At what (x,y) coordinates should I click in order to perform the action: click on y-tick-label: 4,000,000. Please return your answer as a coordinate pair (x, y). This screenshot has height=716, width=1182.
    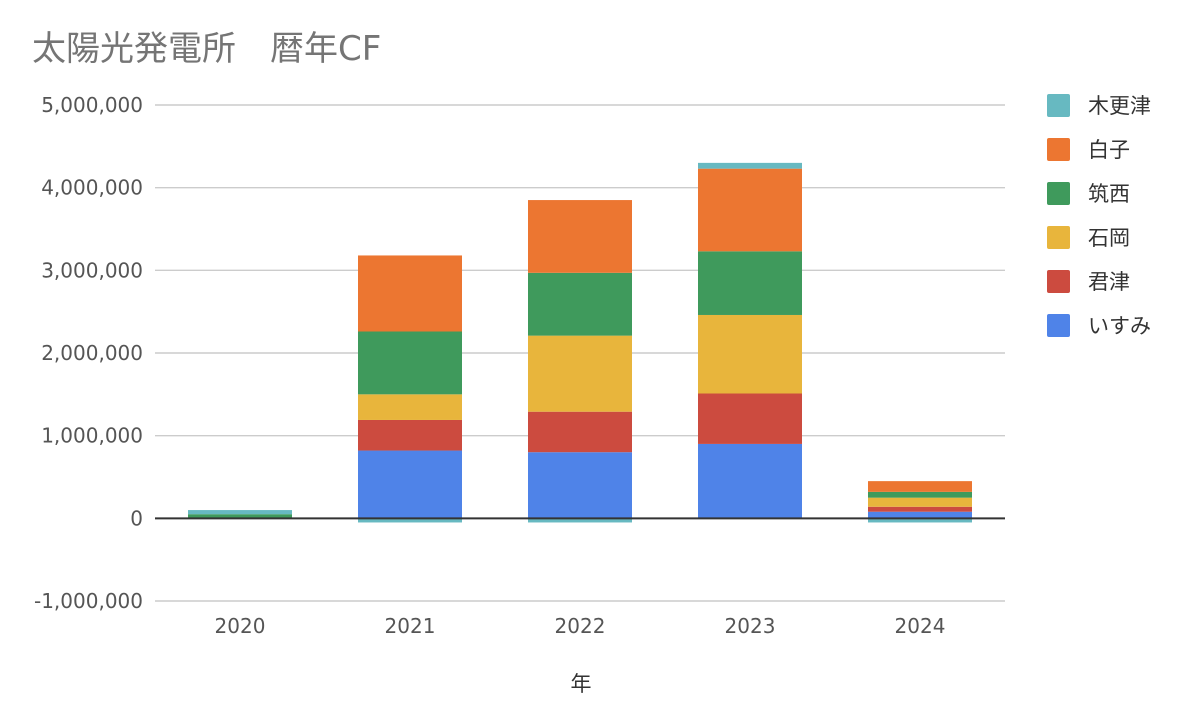
    Looking at the image, I should click on (92, 188).